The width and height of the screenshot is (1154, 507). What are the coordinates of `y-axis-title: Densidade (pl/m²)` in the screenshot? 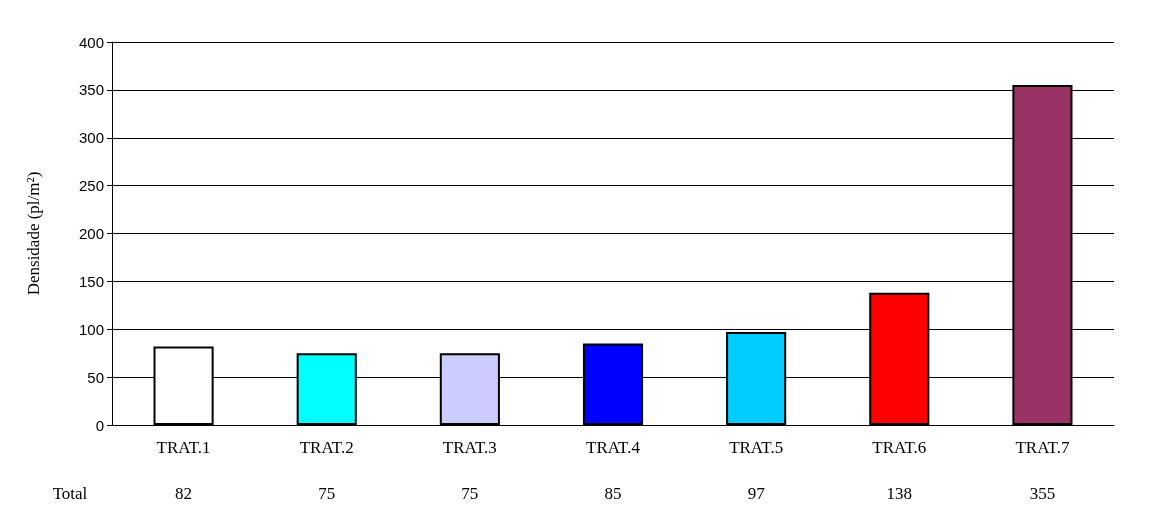 It's located at (33, 233).